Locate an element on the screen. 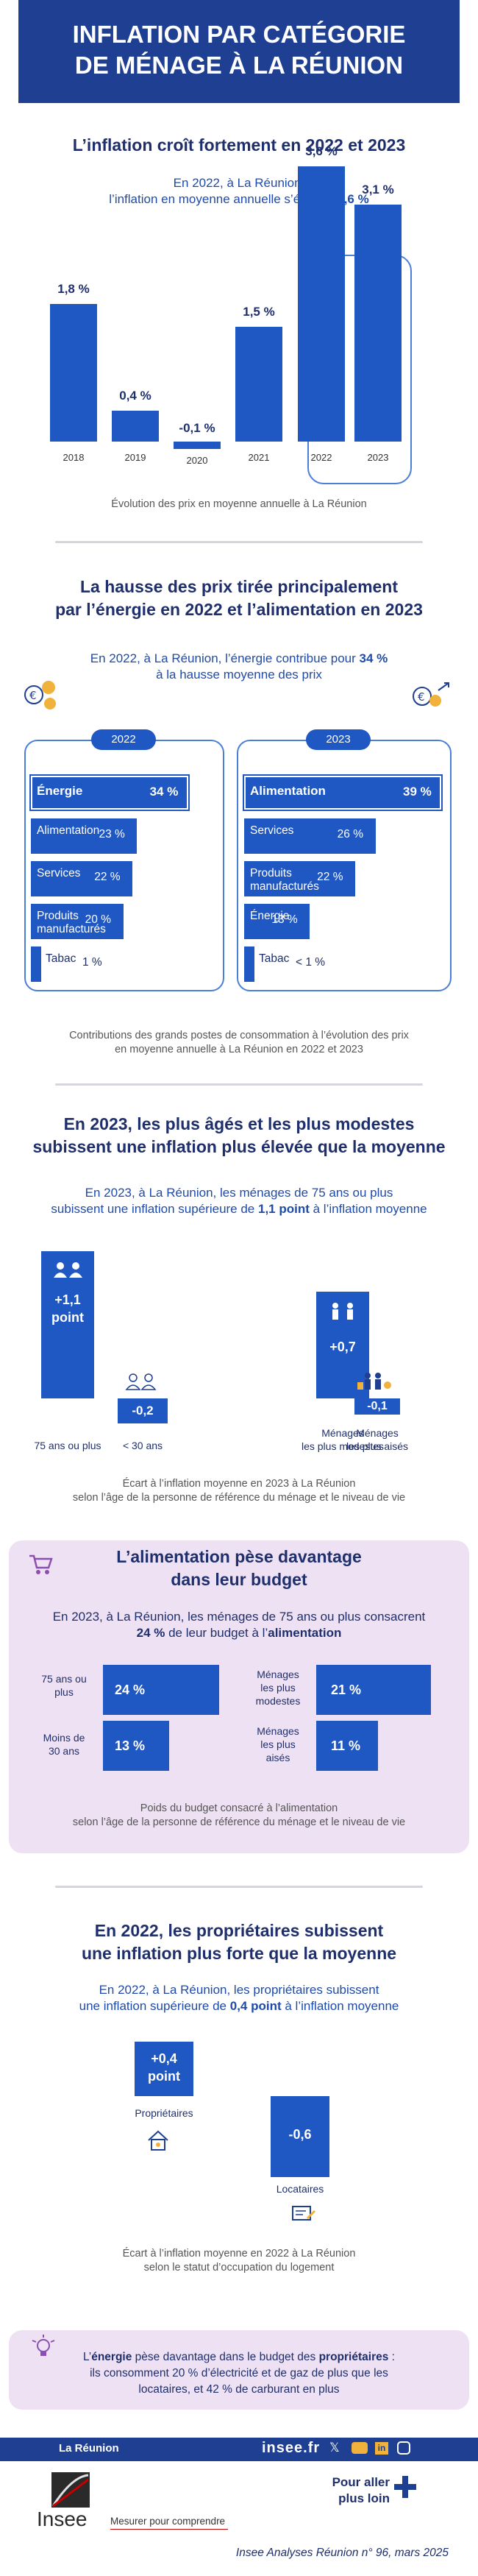 This screenshot has height=2576, width=478. tenants-label: Locataires is located at coordinates (300, 2189).